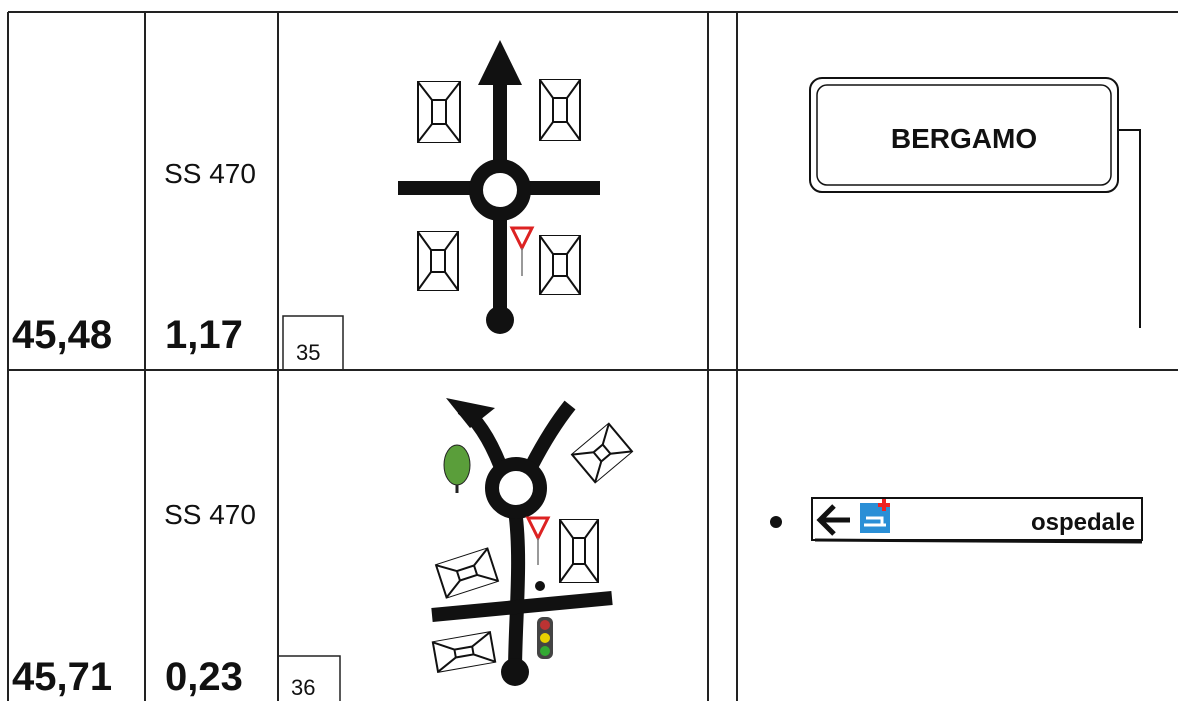 The height and width of the screenshot is (701, 1178). I want to click on sign-text: ospedale, so click(1083, 522).